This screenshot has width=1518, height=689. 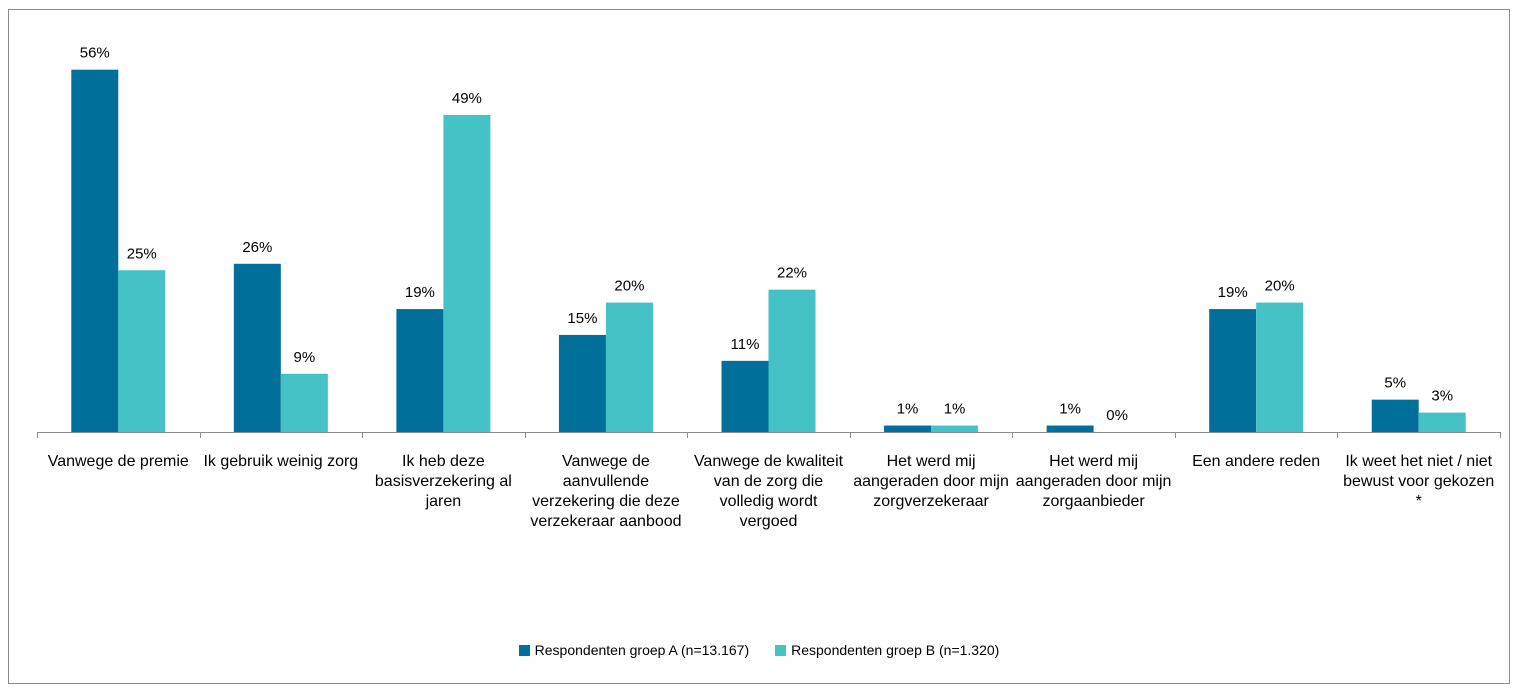 I want to click on x-tick-label: Vanwege de premie, so click(x=118, y=461).